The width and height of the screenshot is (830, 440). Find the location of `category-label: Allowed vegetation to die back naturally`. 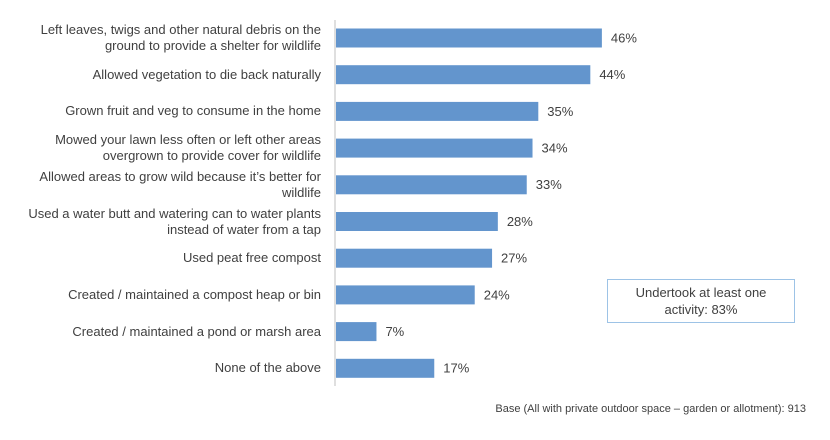

category-label: Allowed vegetation to die back naturally is located at coordinates (206, 74).